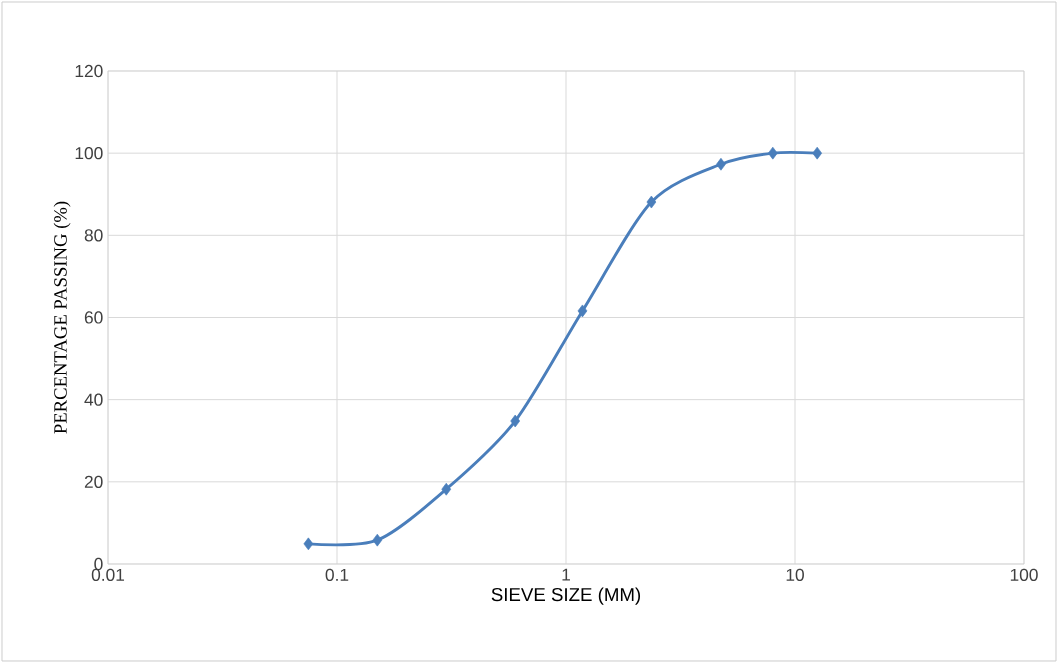  Describe the element at coordinates (89, 71) in the screenshot. I see `y-tick-label: 120` at that location.